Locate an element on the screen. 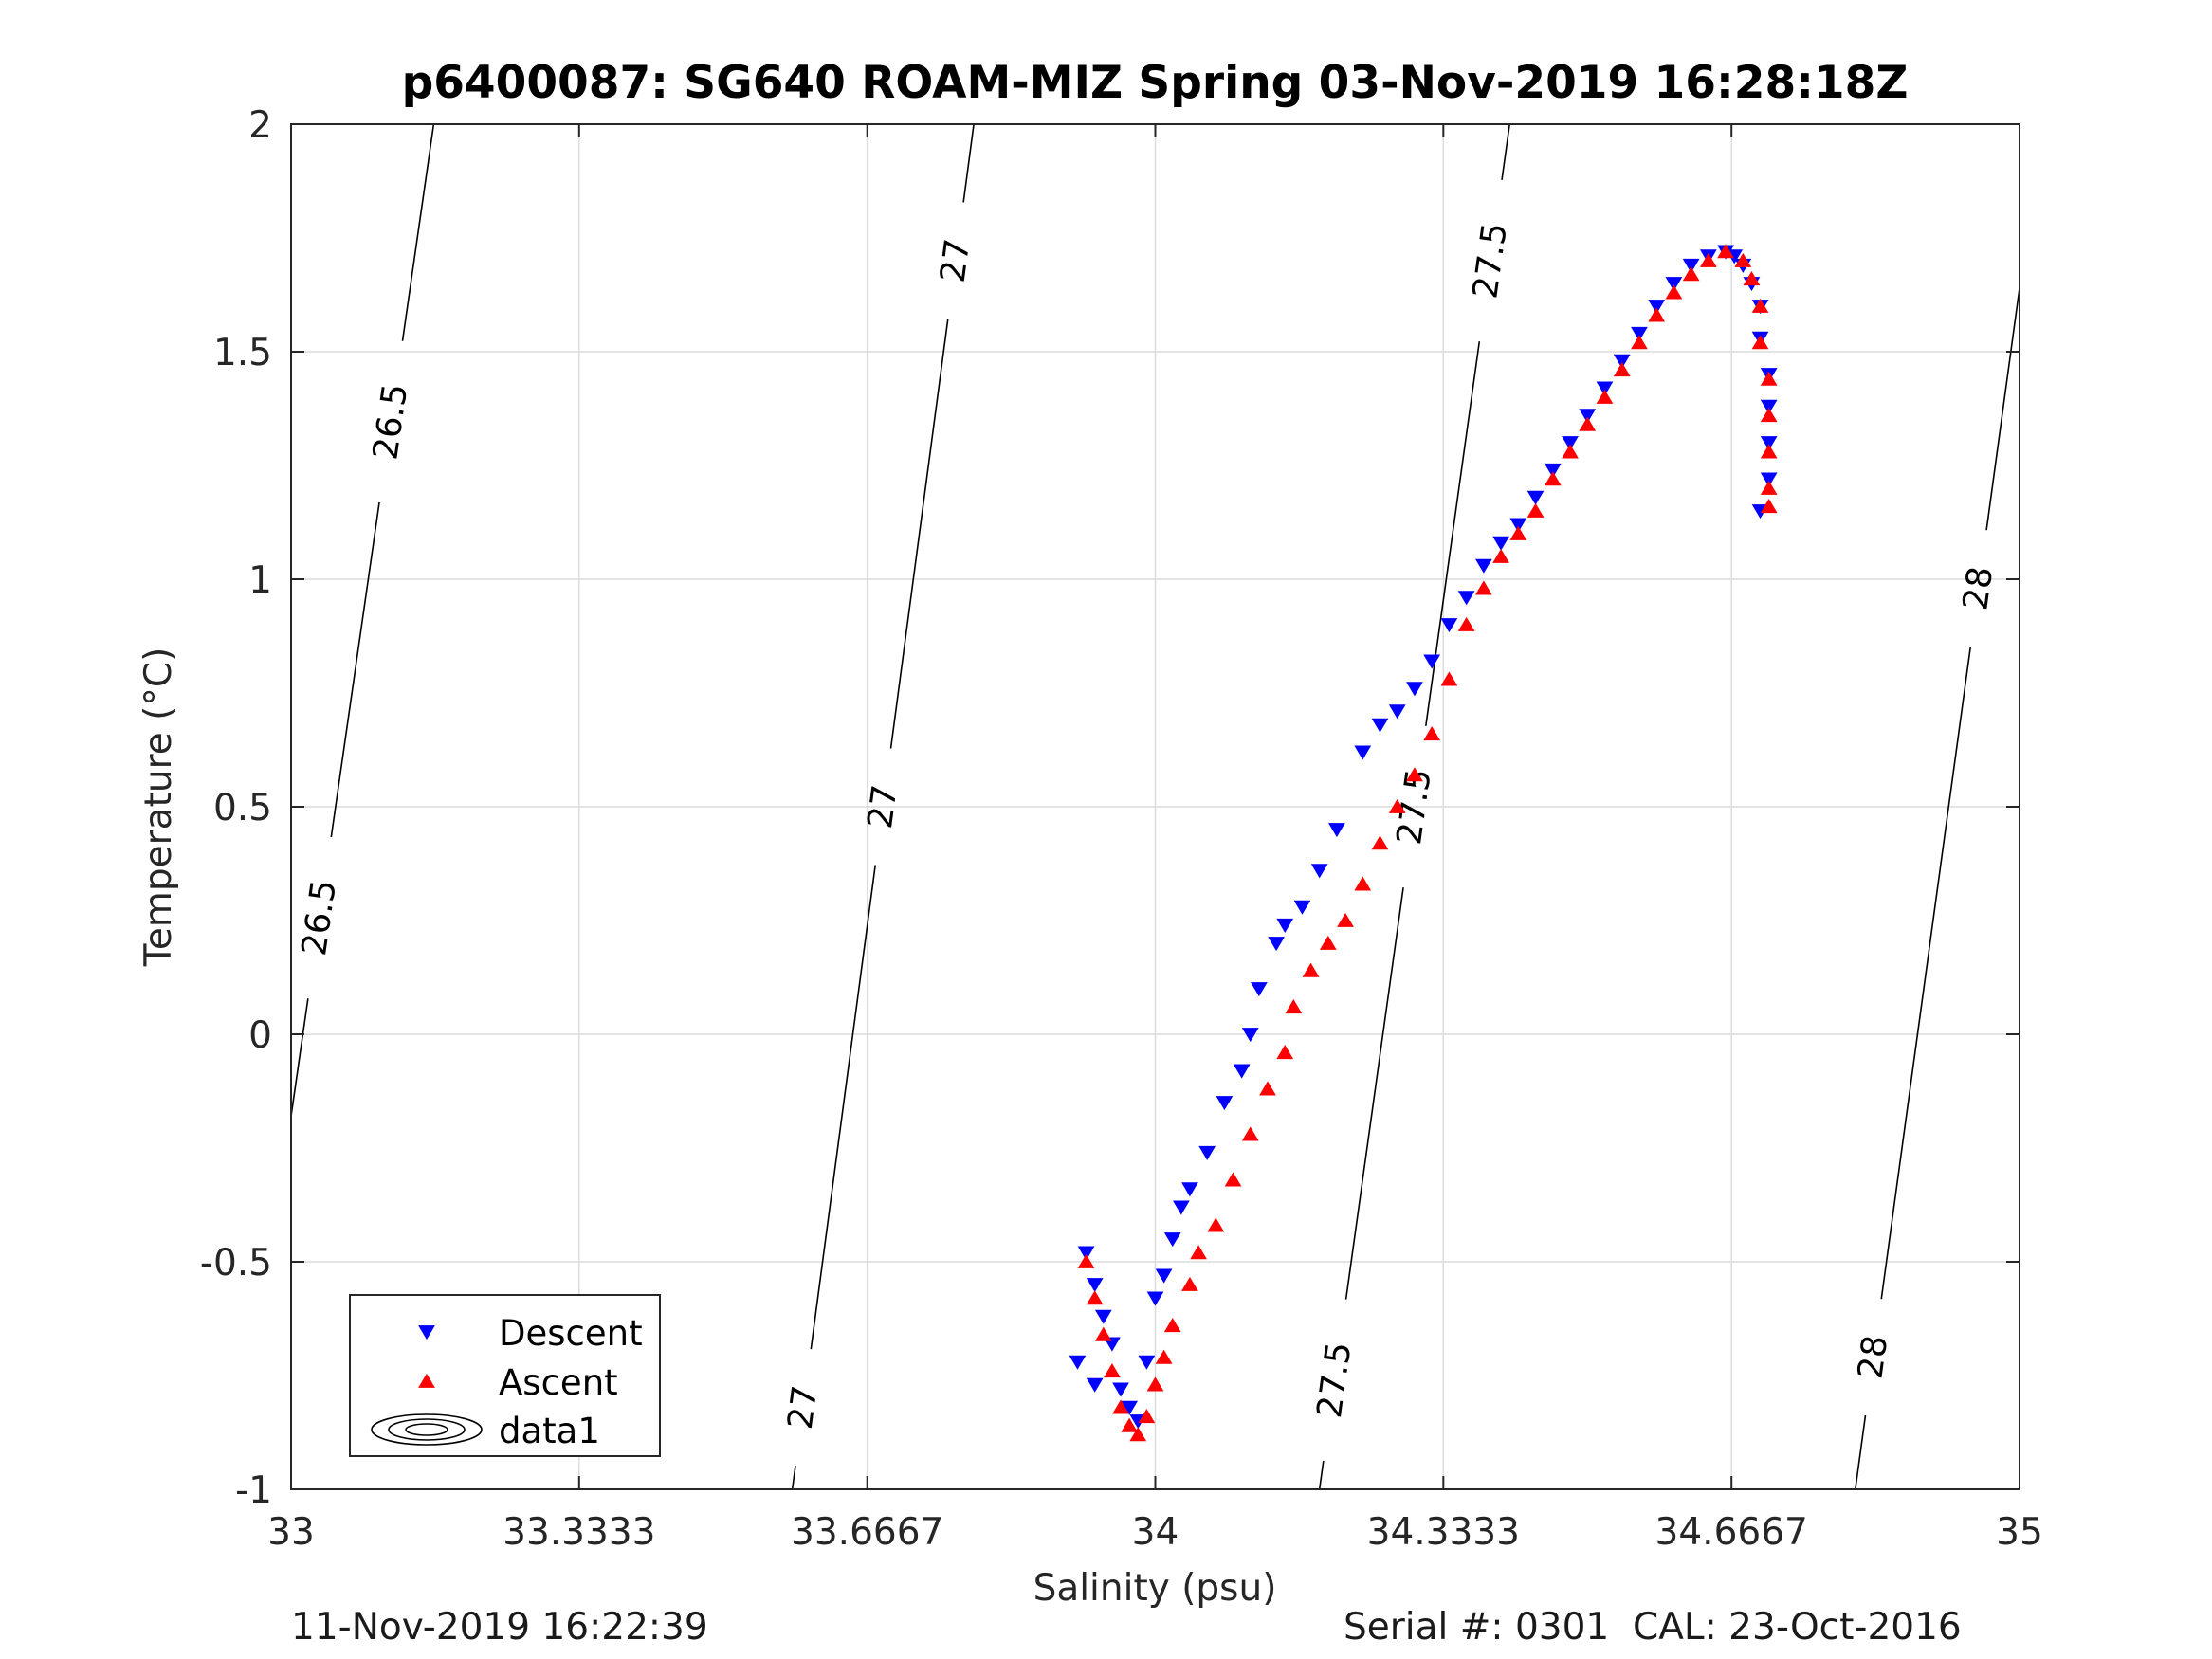 The image size is (2212, 1659). footer-timestamp: 11-Nov-2019 16:22:39 is located at coordinates (499, 1627).